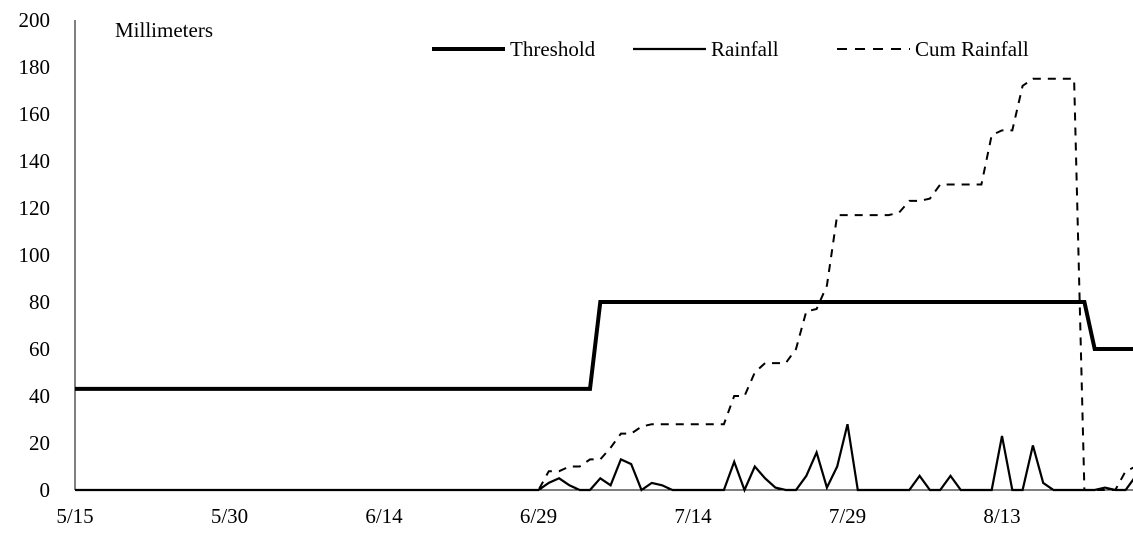 The height and width of the screenshot is (537, 1133). Describe the element at coordinates (35, 208) in the screenshot. I see `y-tick-label-120: 120` at that location.